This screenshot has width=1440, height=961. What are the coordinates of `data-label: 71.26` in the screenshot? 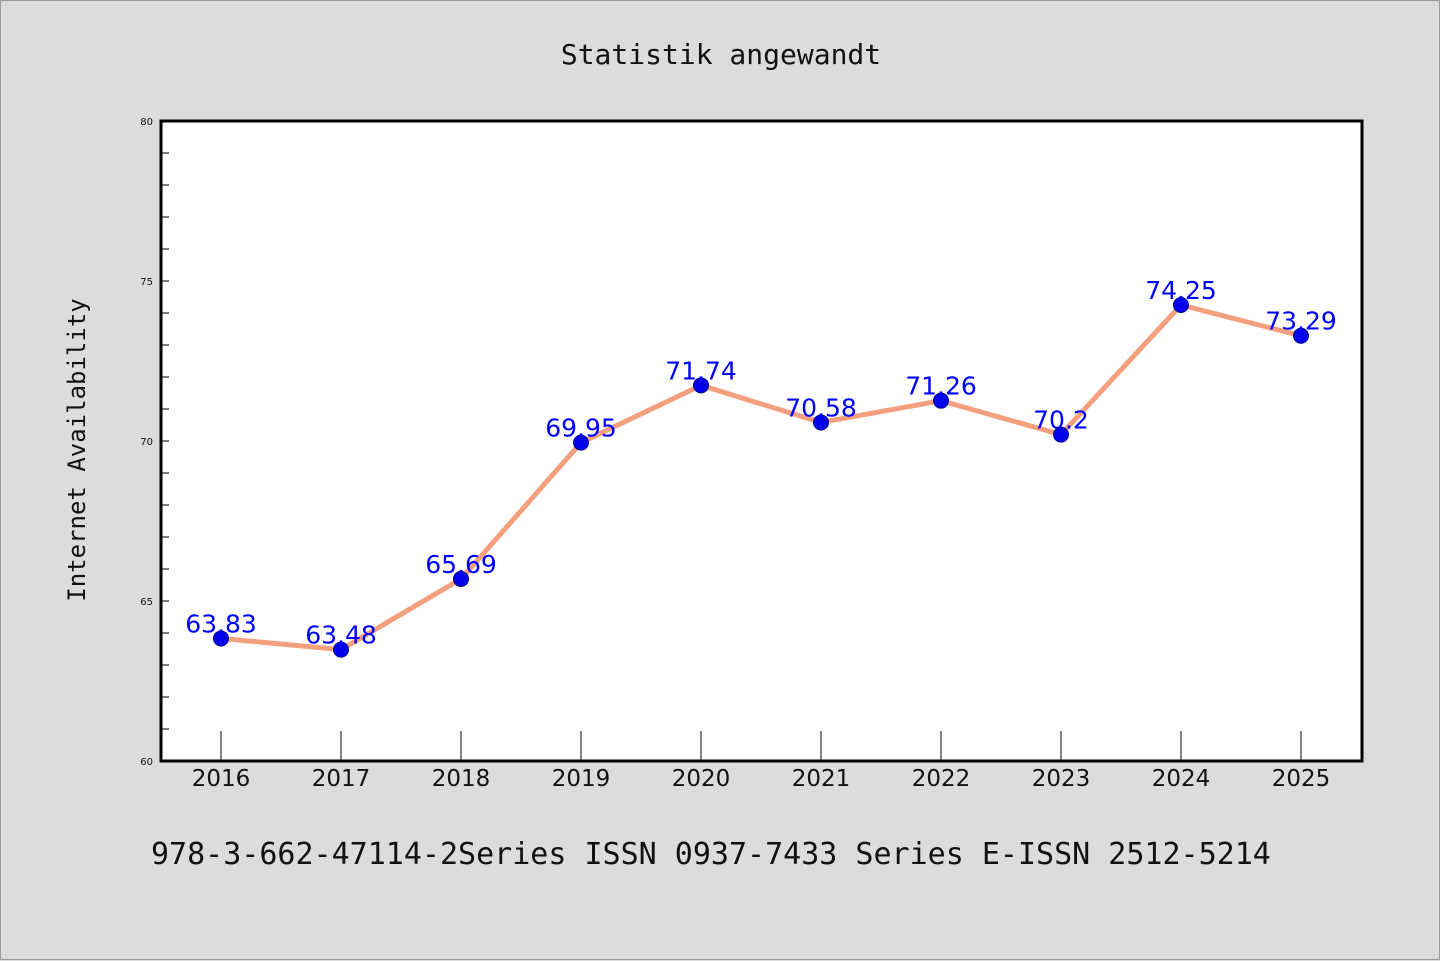 It's located at (941, 386).